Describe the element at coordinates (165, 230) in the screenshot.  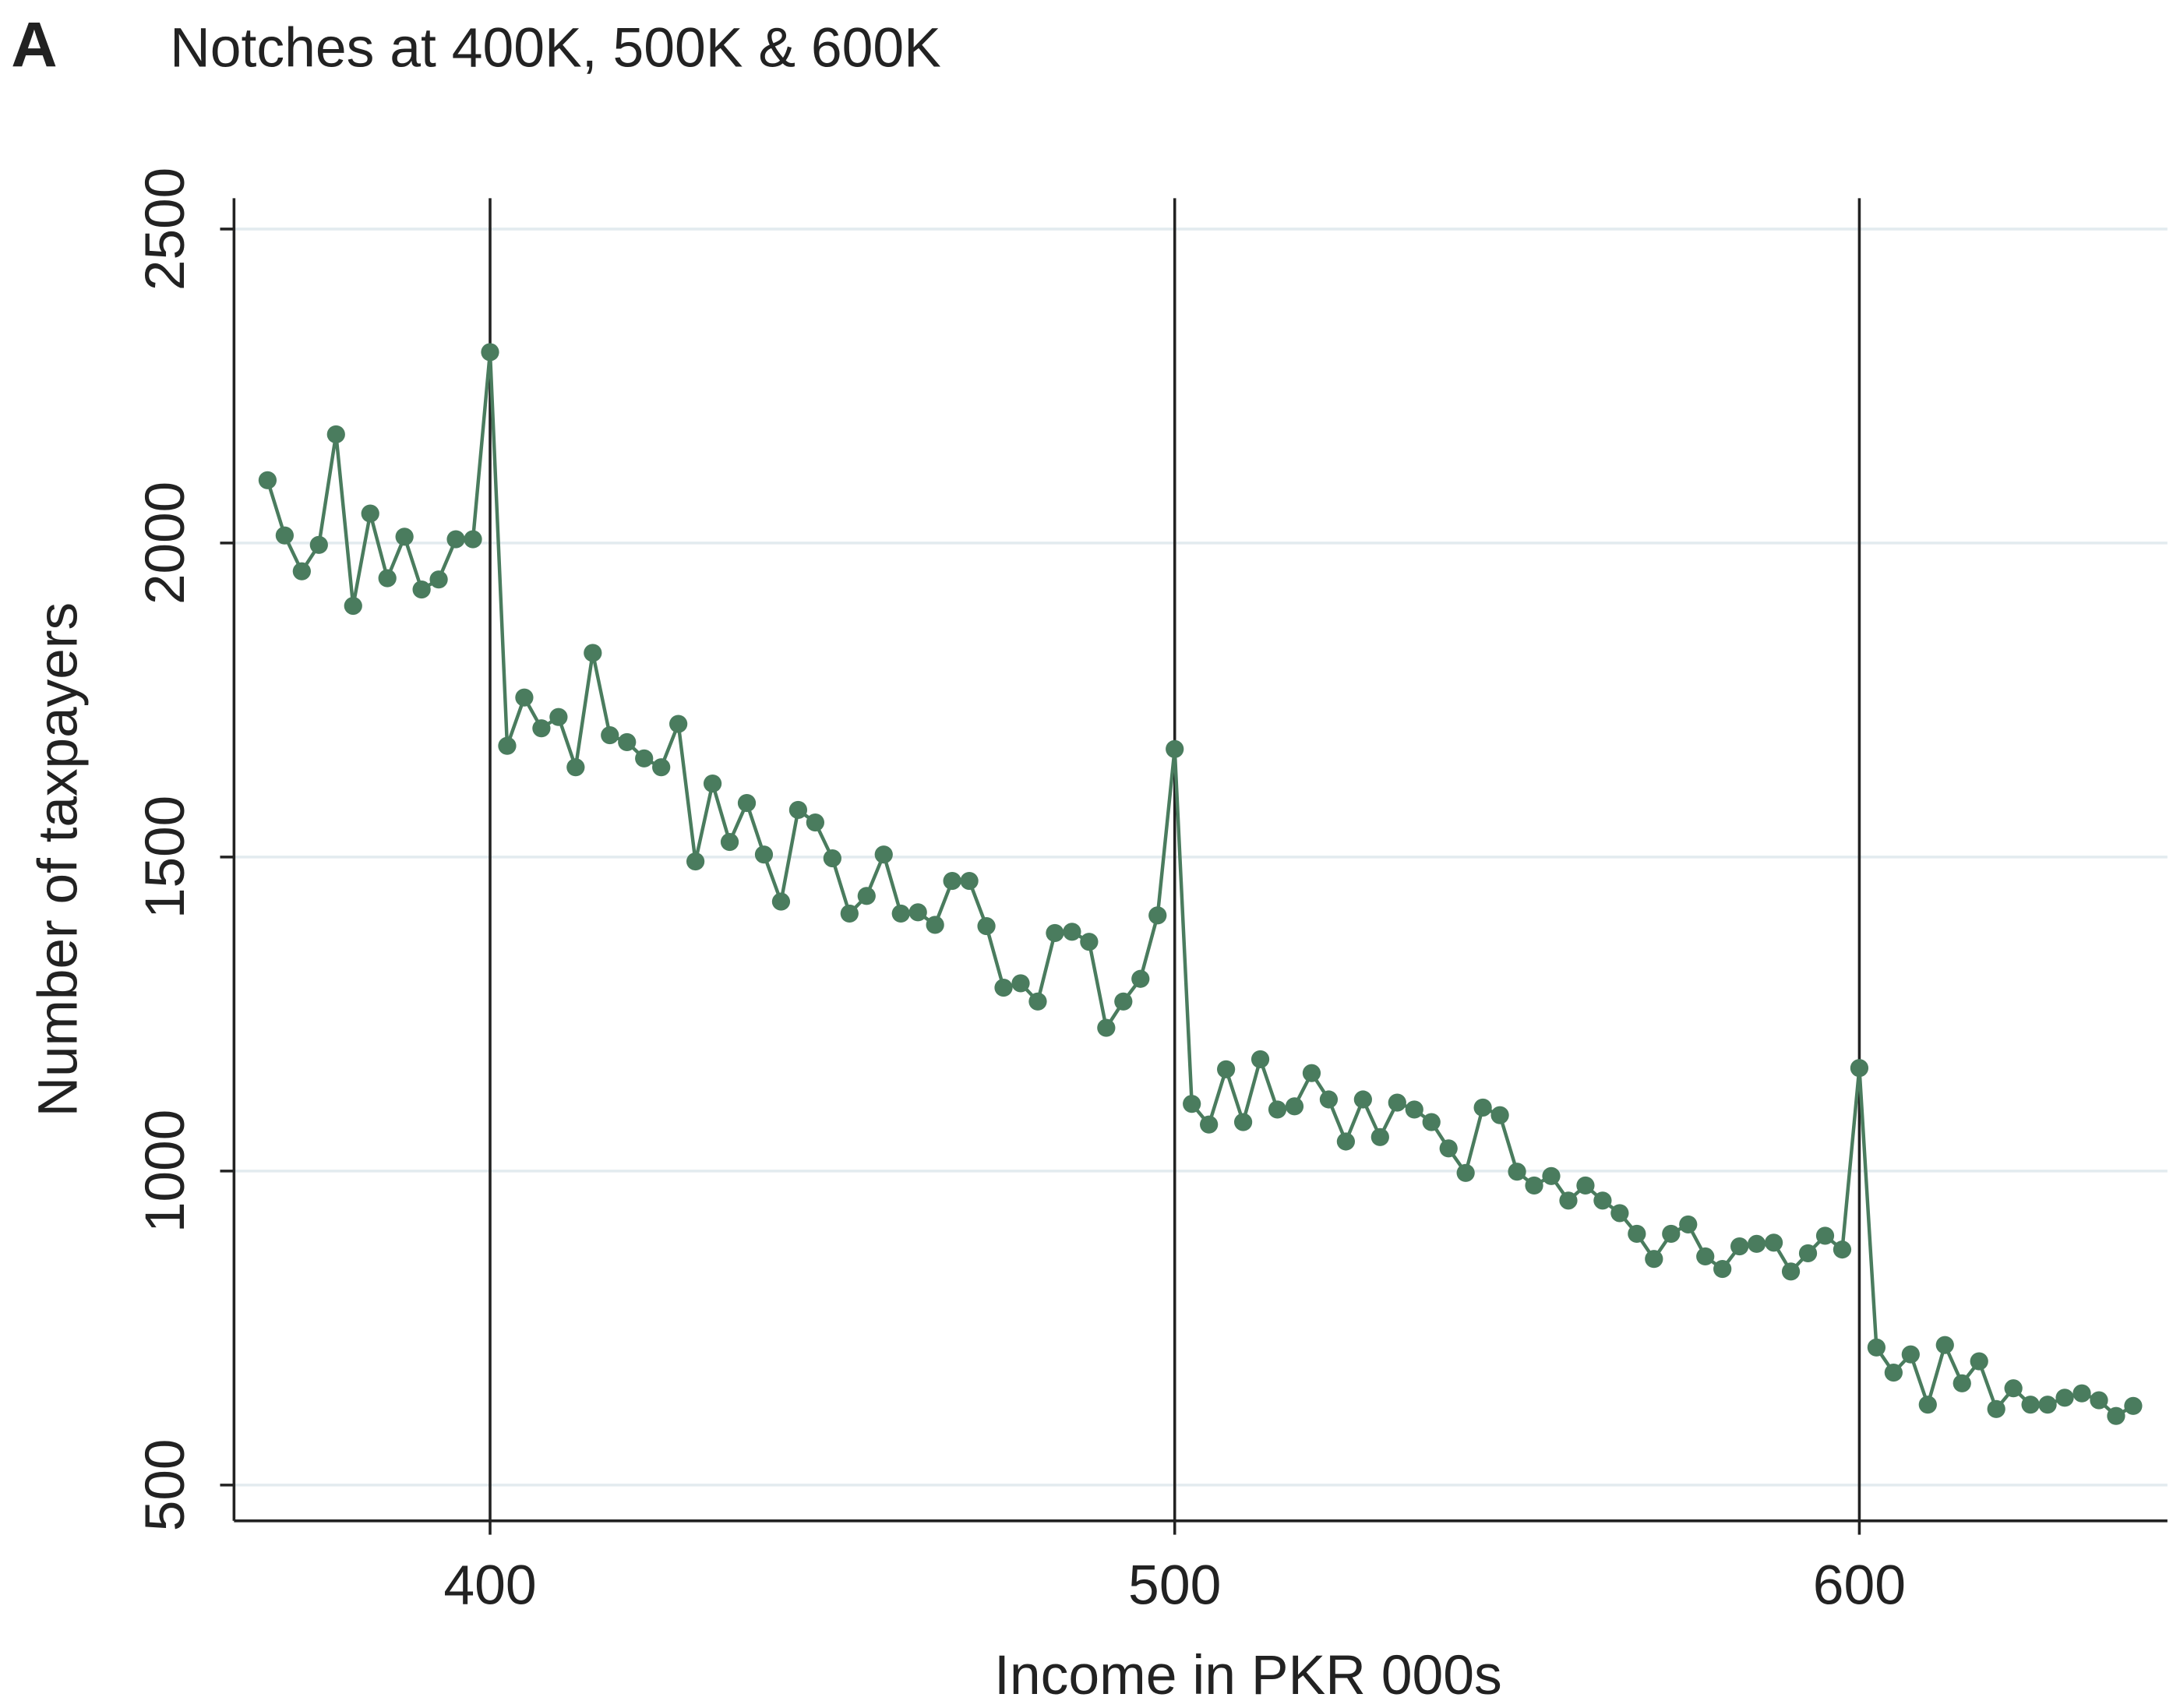
I see `y-tick-label: 2500` at that location.